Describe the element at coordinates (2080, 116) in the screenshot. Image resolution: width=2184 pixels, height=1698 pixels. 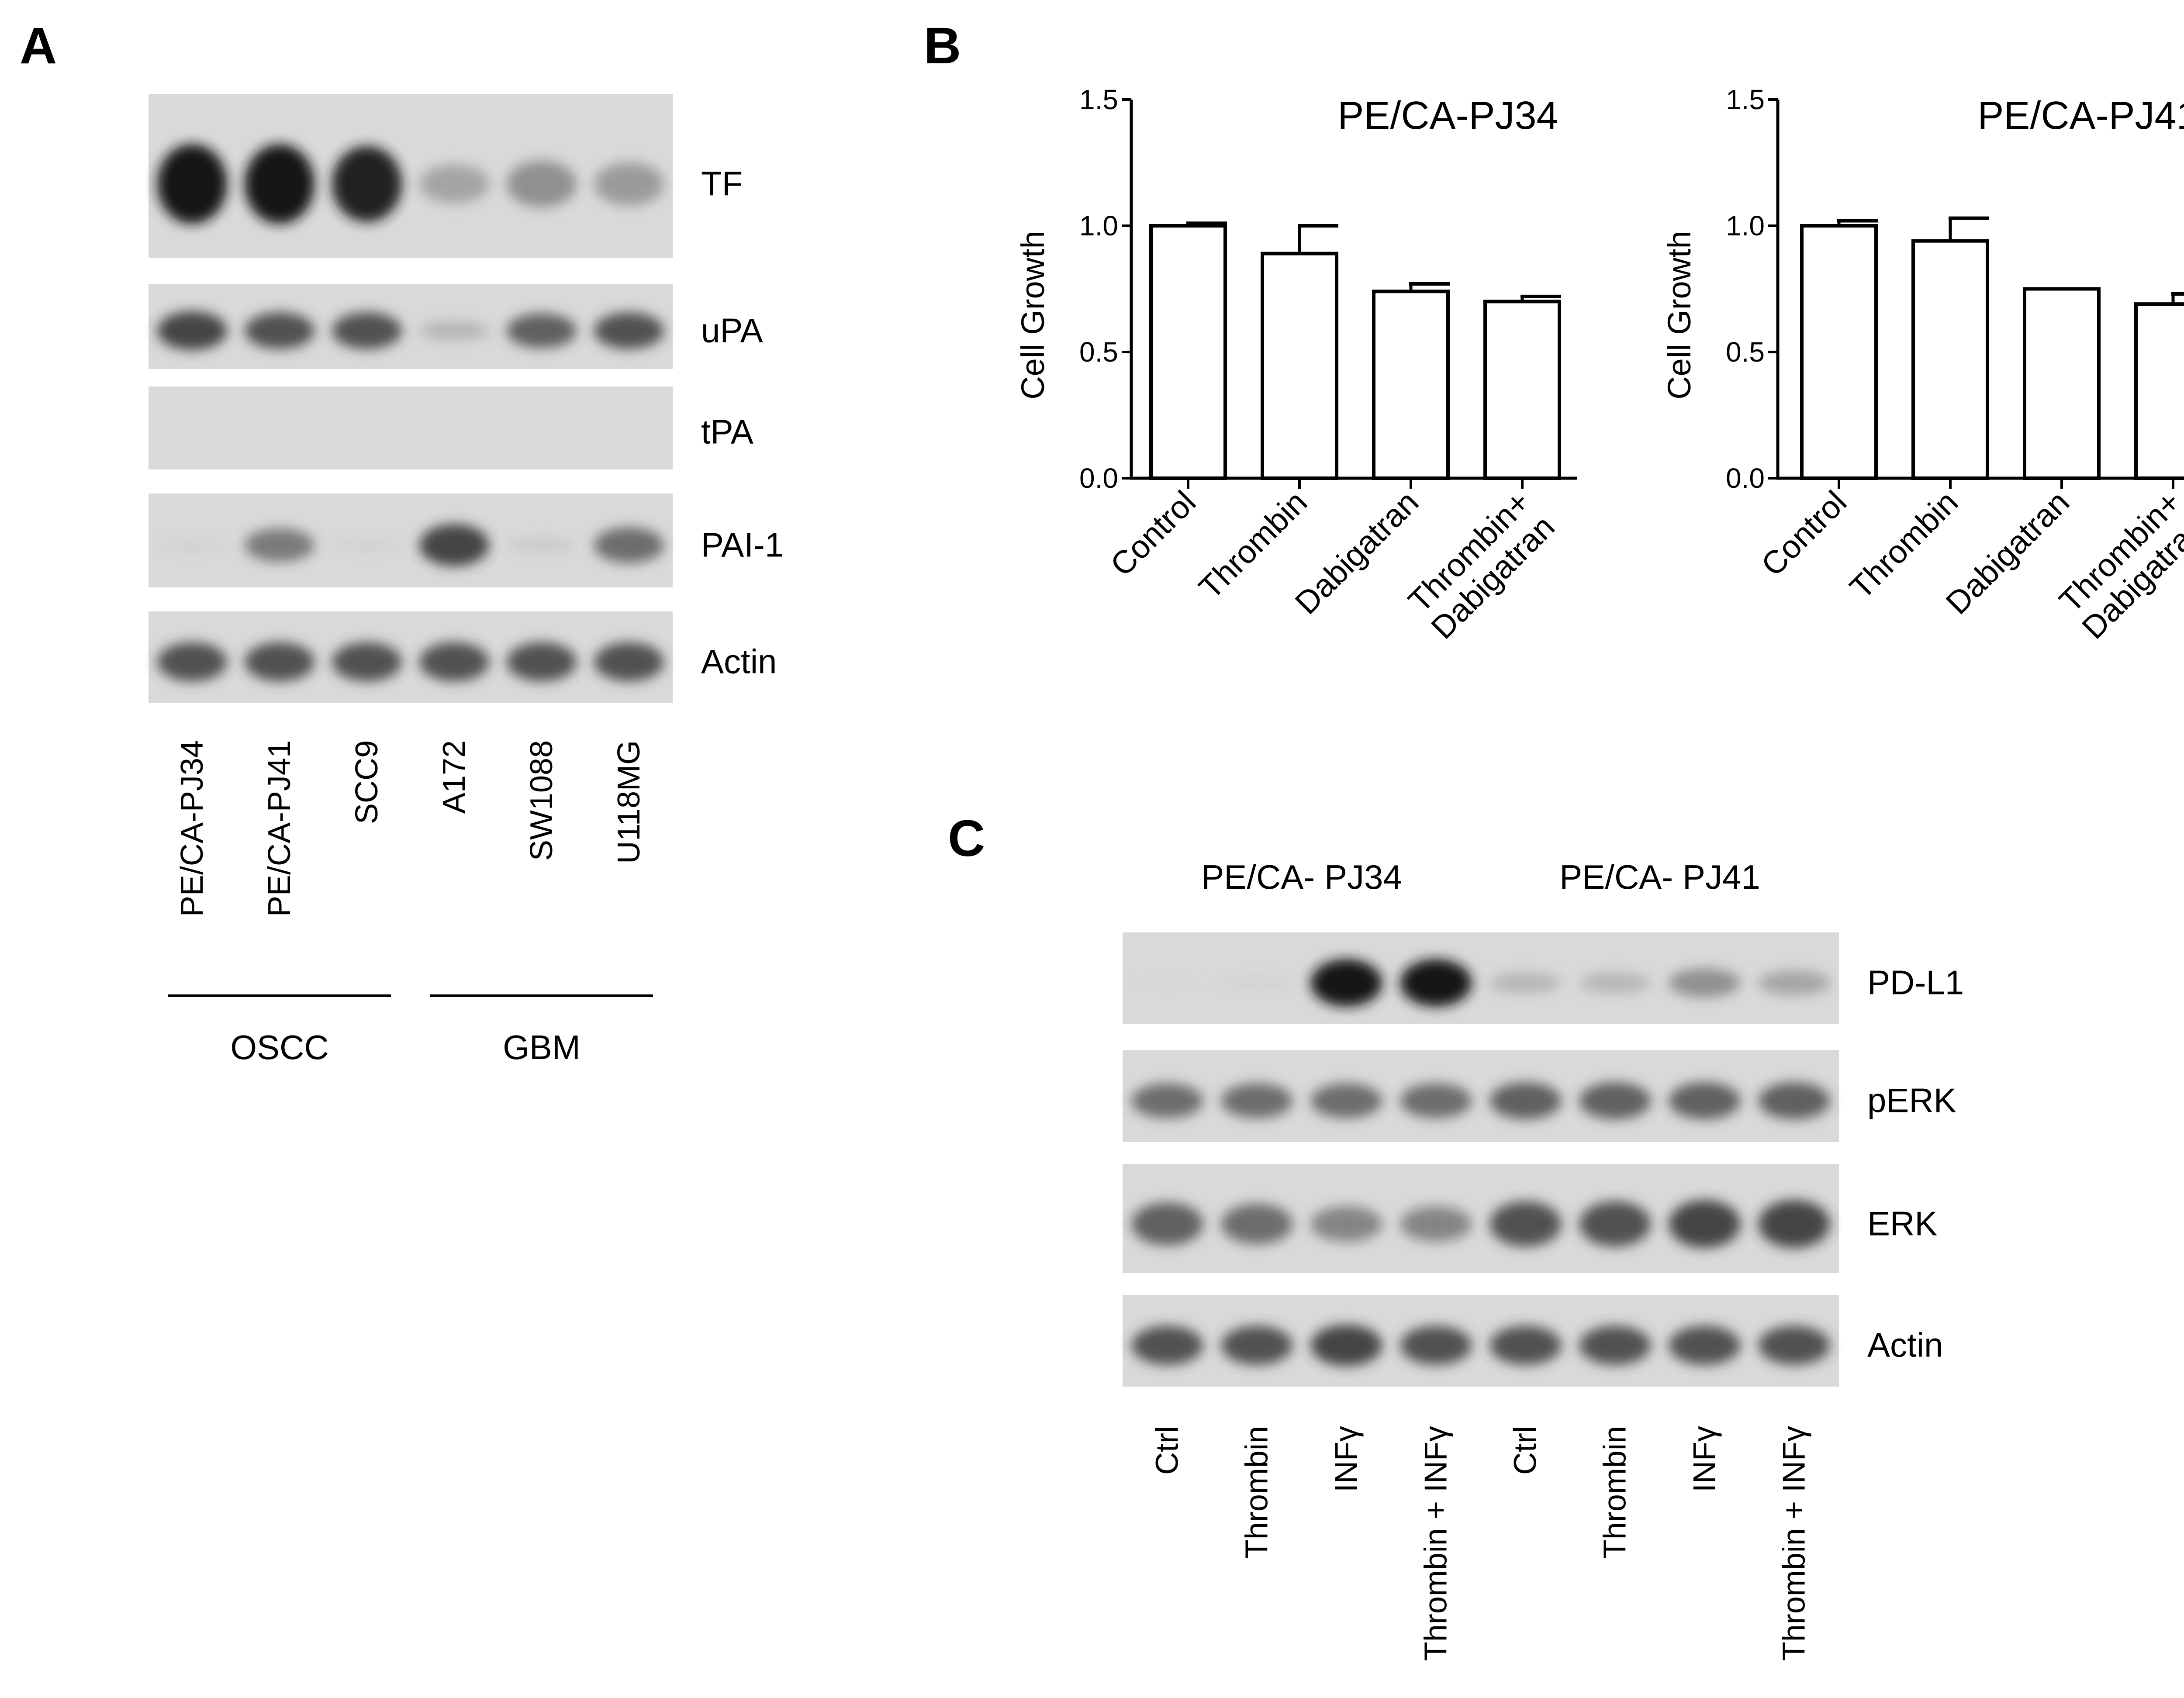
I see `chart-title: PE/CA-PJ41` at that location.